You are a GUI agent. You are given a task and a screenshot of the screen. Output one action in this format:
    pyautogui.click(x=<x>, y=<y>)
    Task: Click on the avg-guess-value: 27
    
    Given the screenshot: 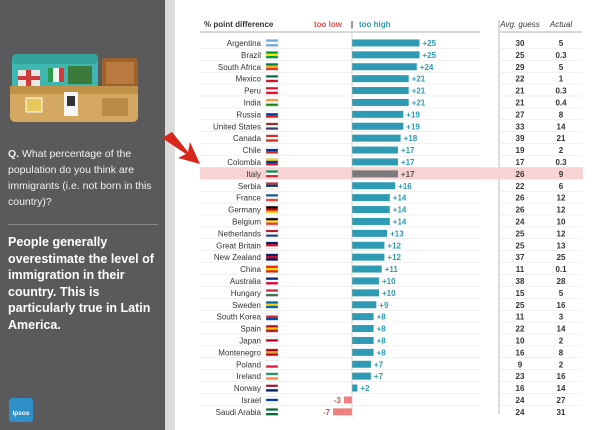 What is the action you would take?
    pyautogui.click(x=520, y=114)
    